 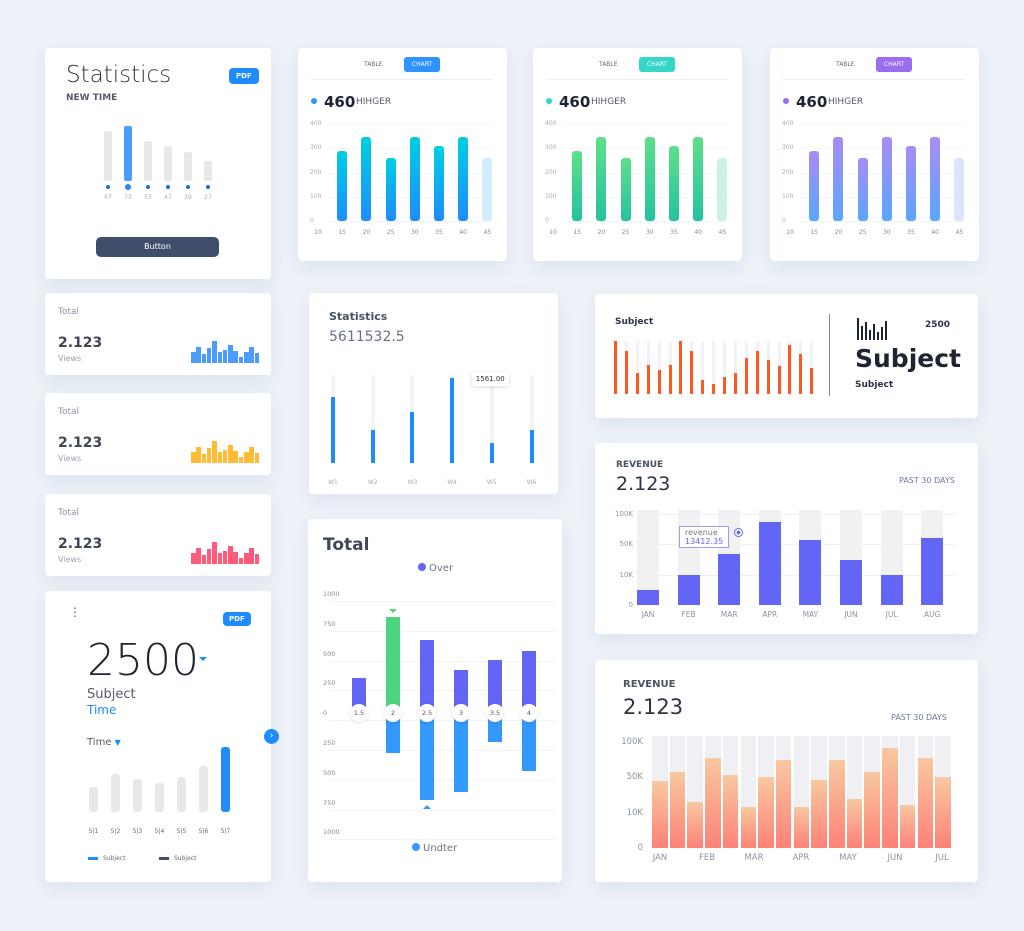 I want to click on over-bar, so click(x=461, y=691).